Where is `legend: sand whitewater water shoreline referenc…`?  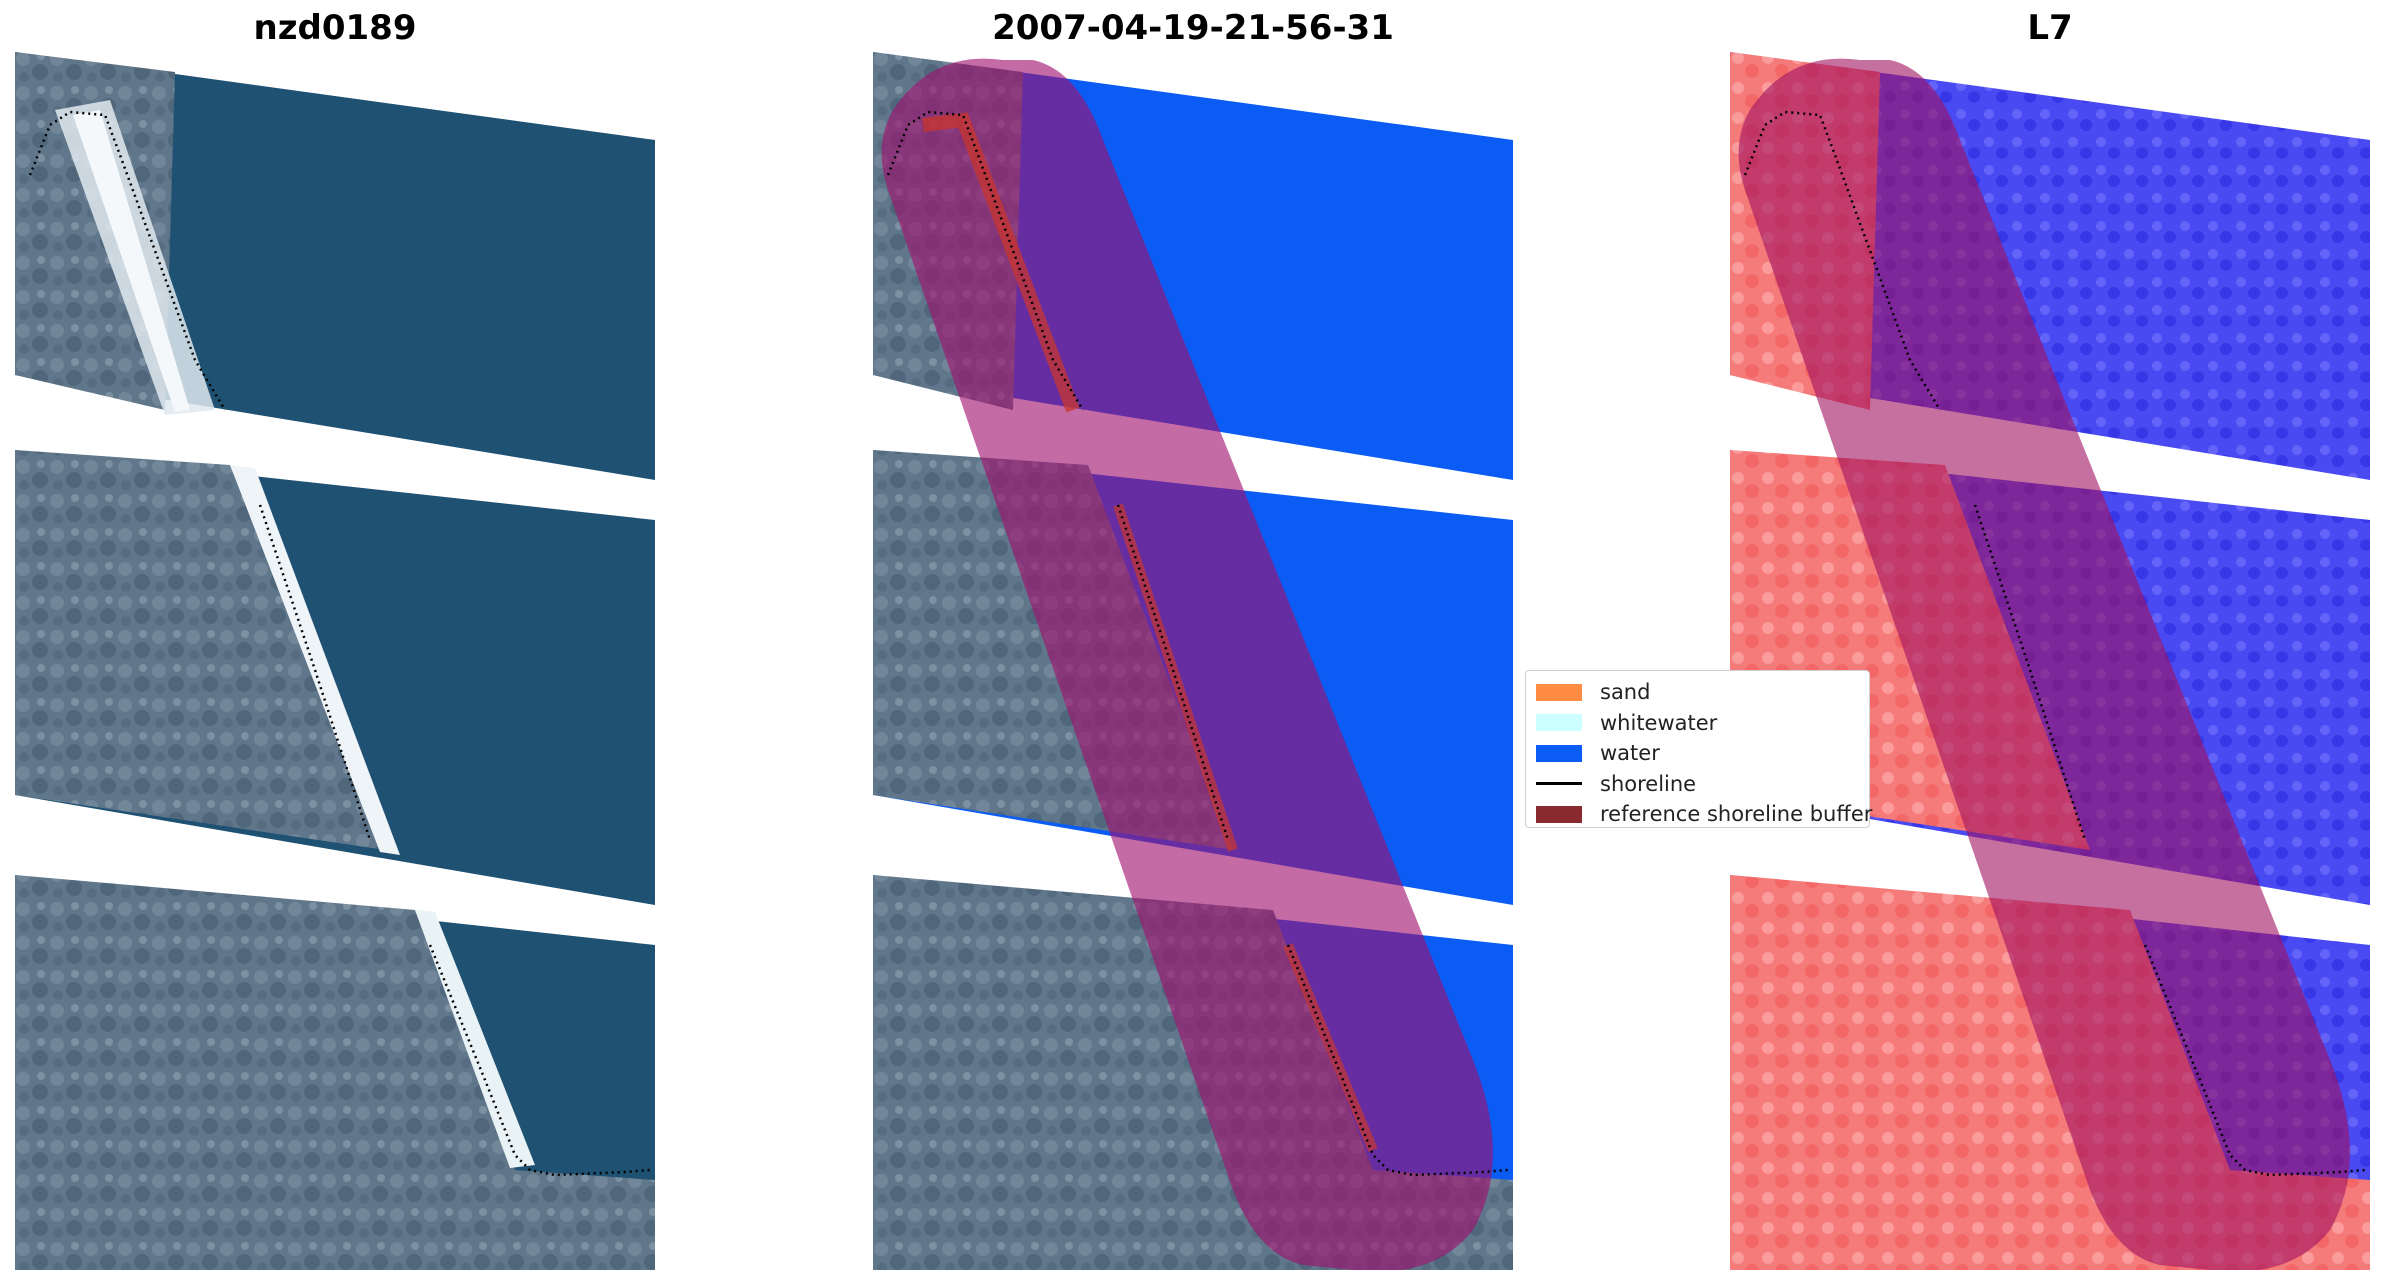 legend: sand whitewater water shoreline referenc… is located at coordinates (1698, 750).